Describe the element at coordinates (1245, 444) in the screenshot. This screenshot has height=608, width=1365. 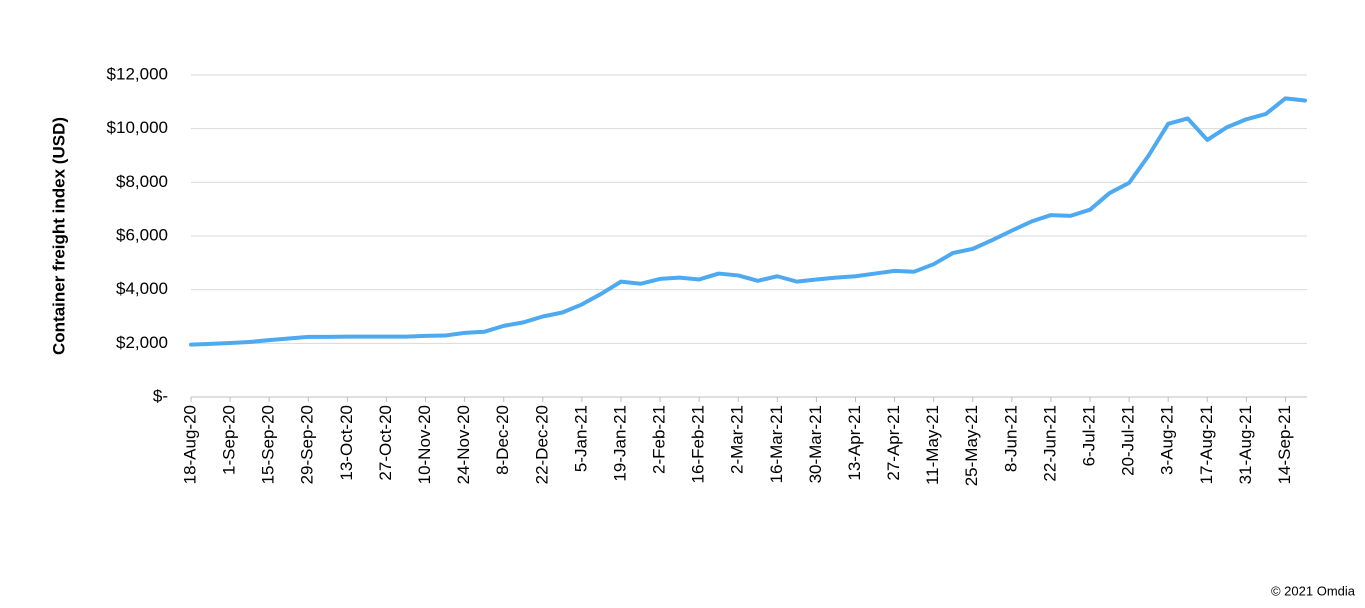
I see `x-tick-label: 31-Aug-21` at that location.